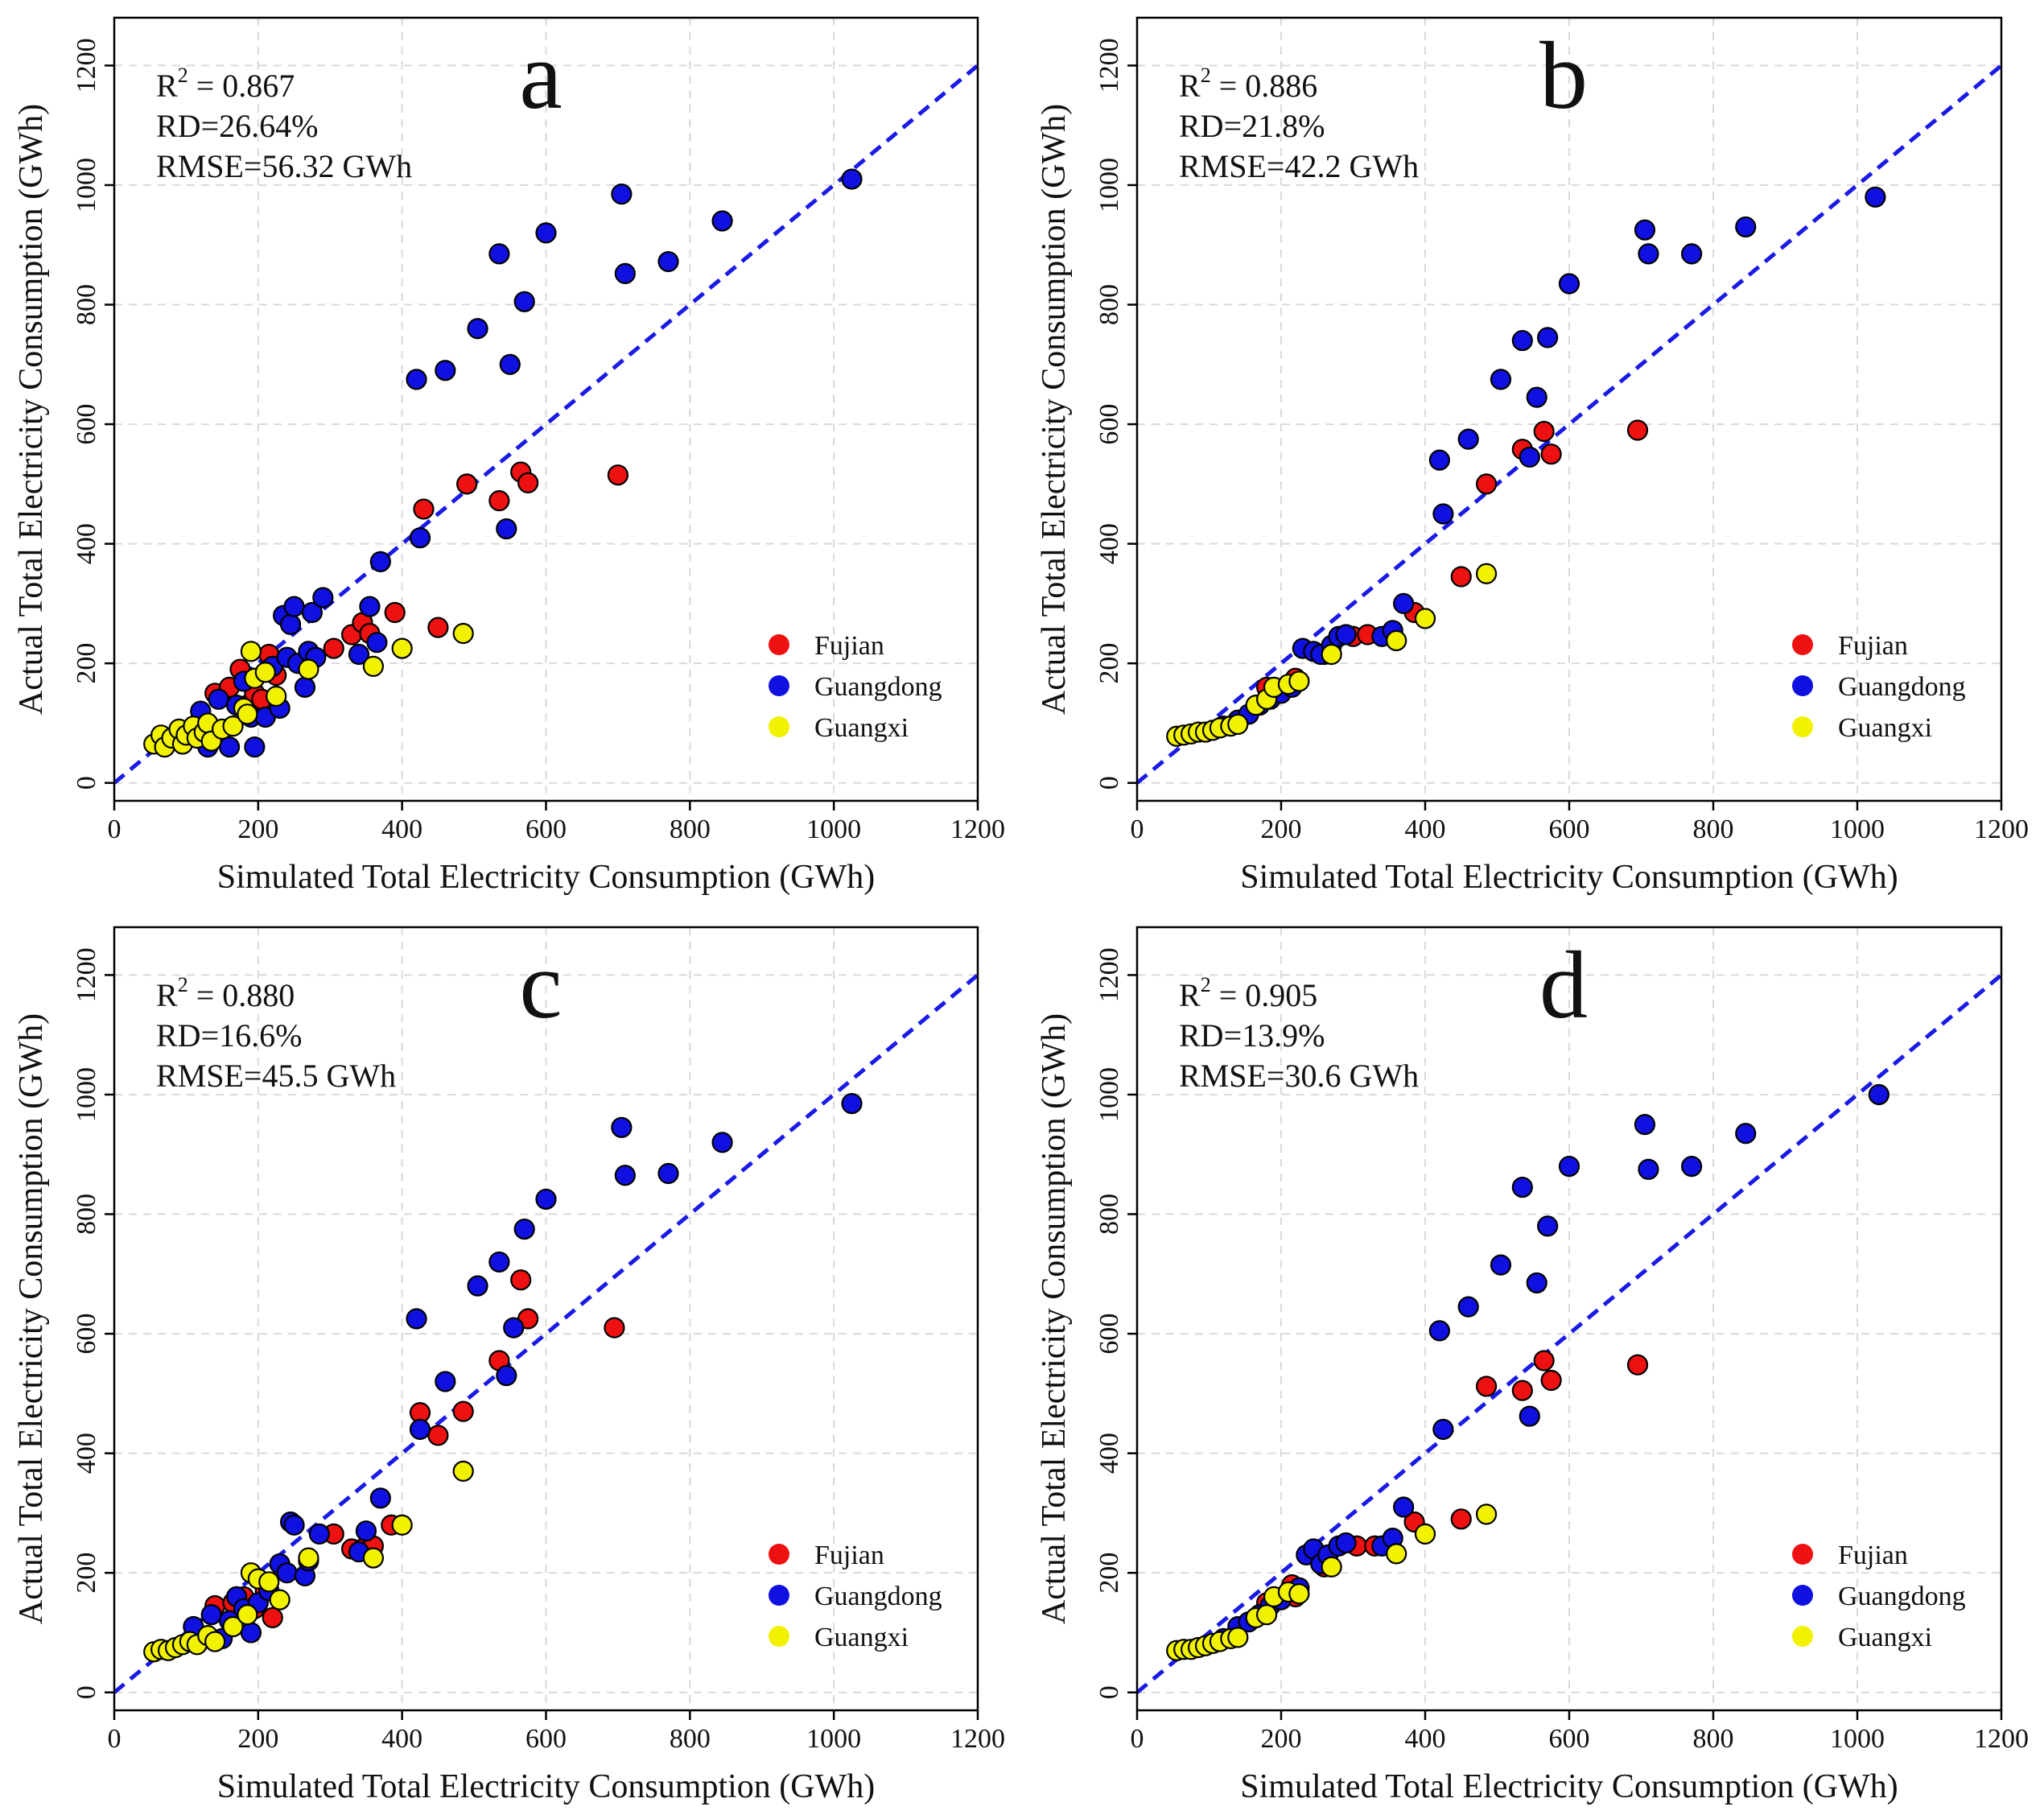 This screenshot has width=2044, height=1819. Describe the element at coordinates (86, 663) in the screenshot. I see `y-tick-label: 200` at that location.